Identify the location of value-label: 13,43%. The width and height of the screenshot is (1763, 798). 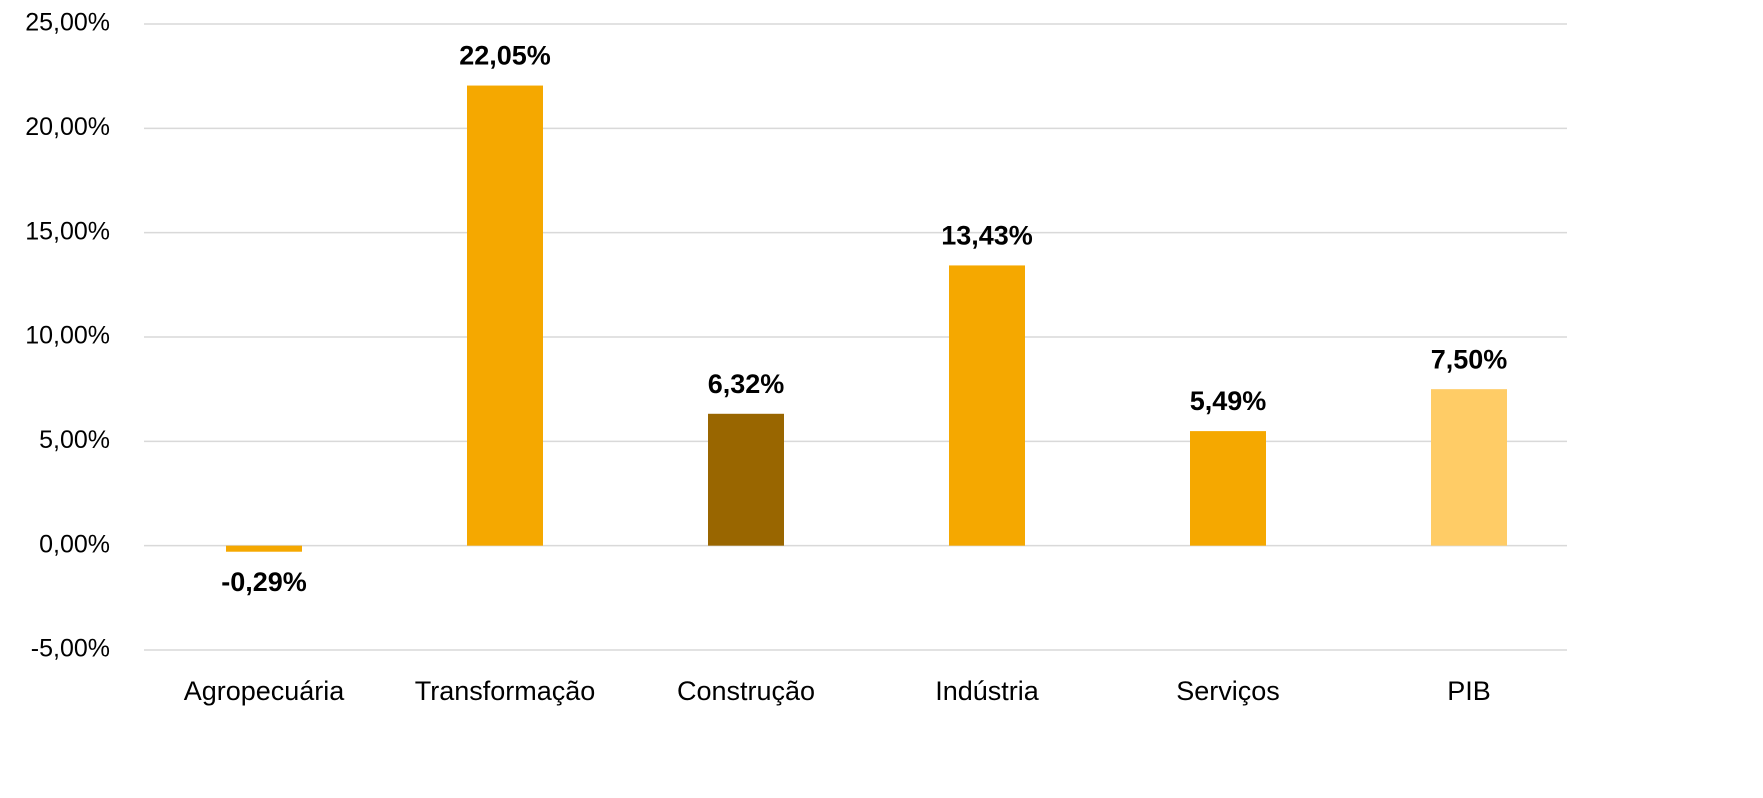
(987, 236).